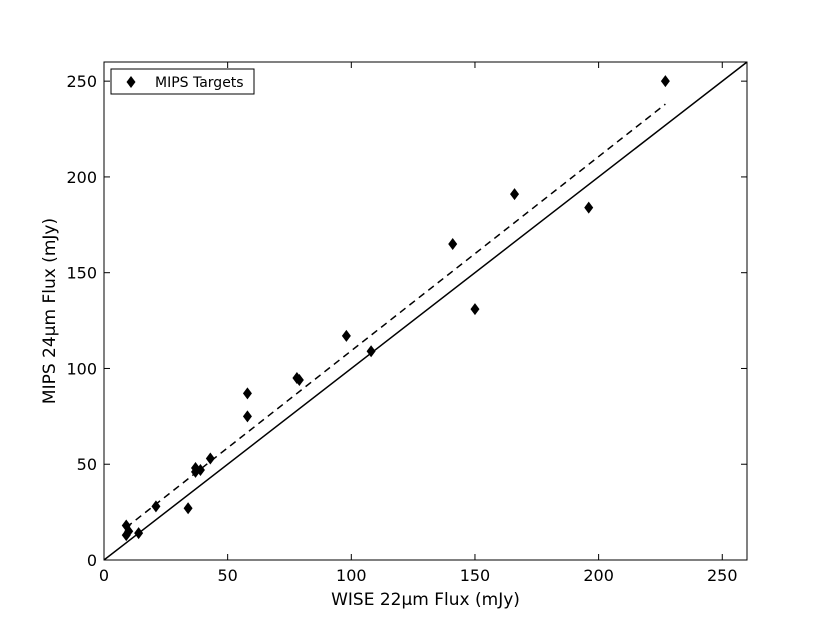 The image size is (830, 623). I want to click on x-tick-label: 0, so click(104, 575).